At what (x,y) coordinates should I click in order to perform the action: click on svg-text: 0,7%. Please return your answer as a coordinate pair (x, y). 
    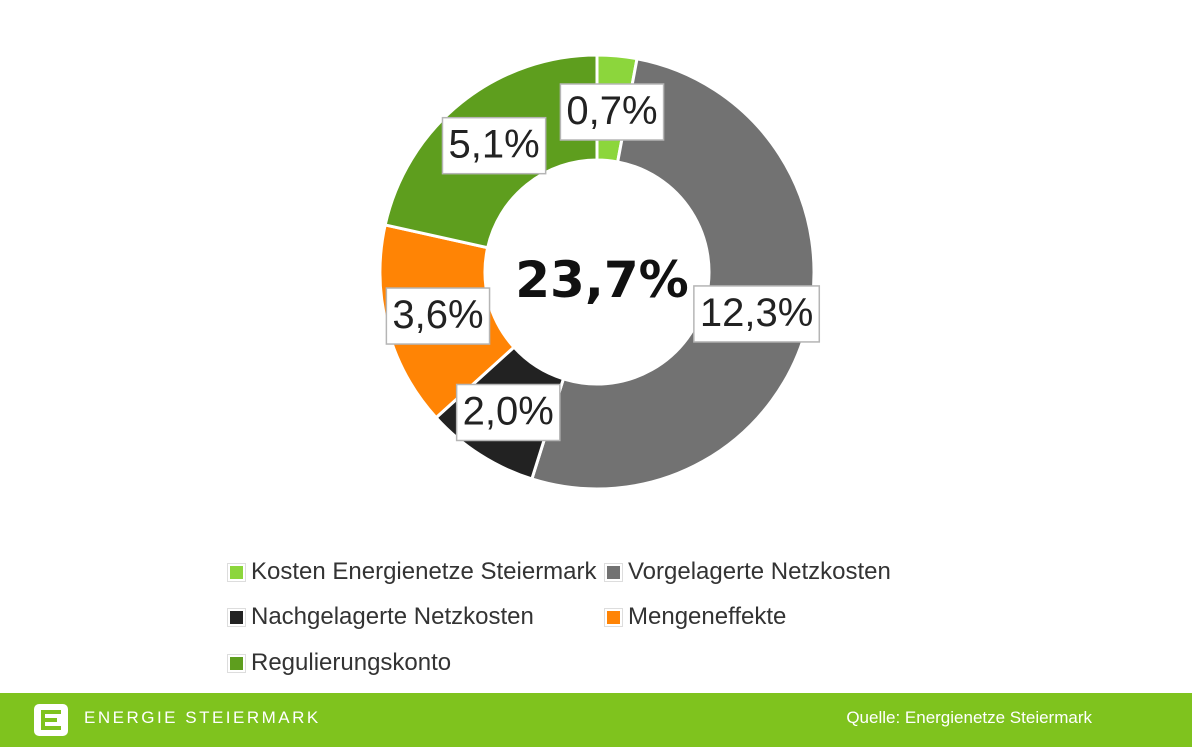
    Looking at the image, I should click on (611, 111).